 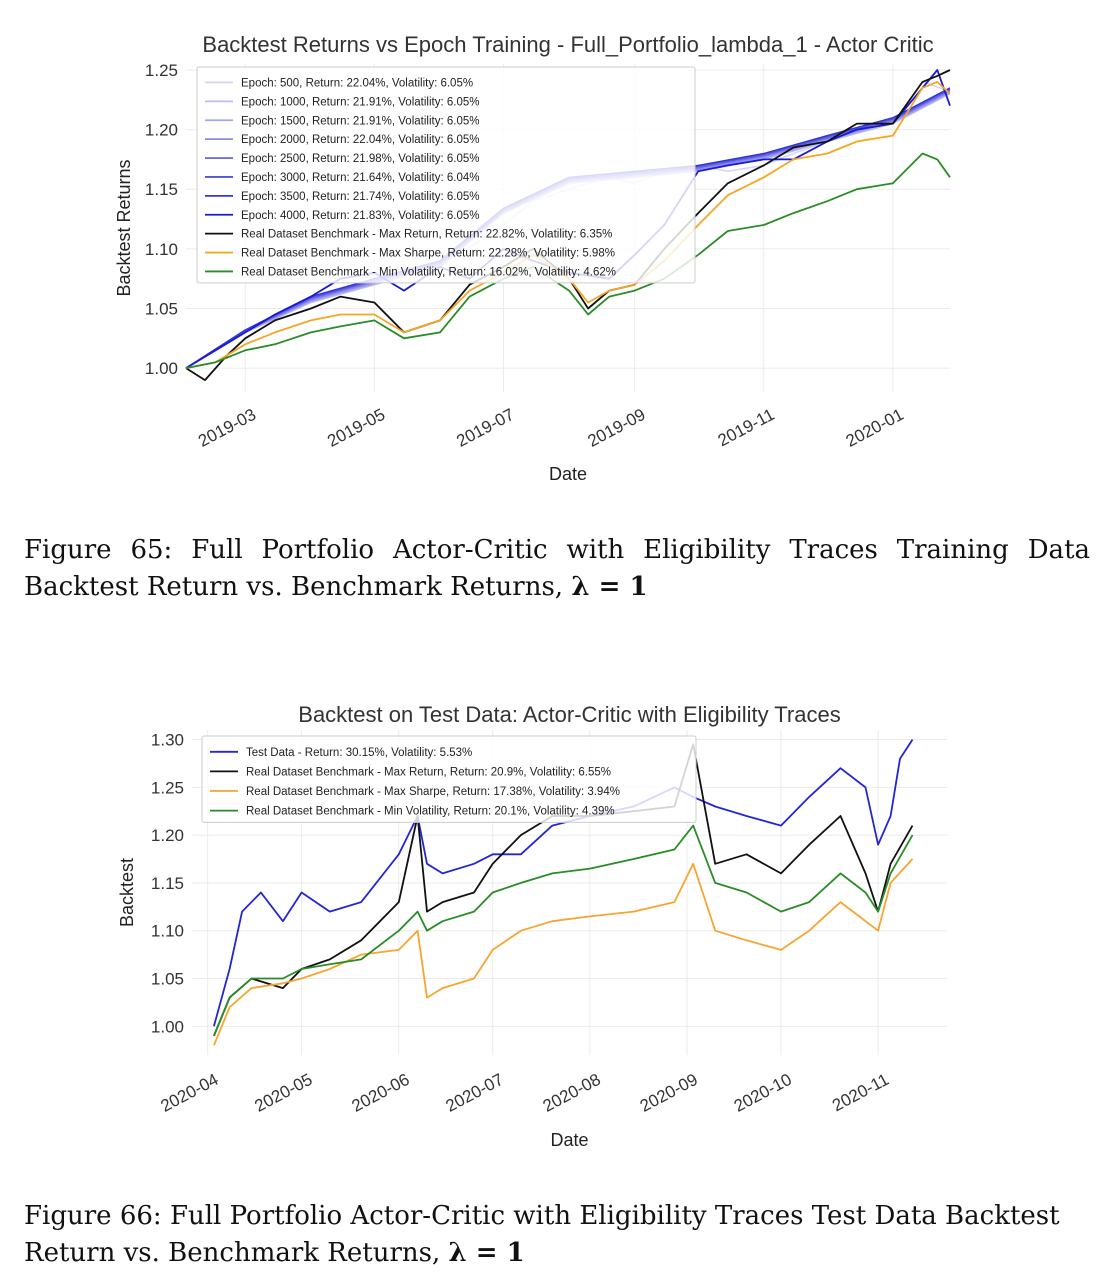 What do you see at coordinates (475, 1093) in the screenshot?
I see `x-tick-label: 2020-07` at bounding box center [475, 1093].